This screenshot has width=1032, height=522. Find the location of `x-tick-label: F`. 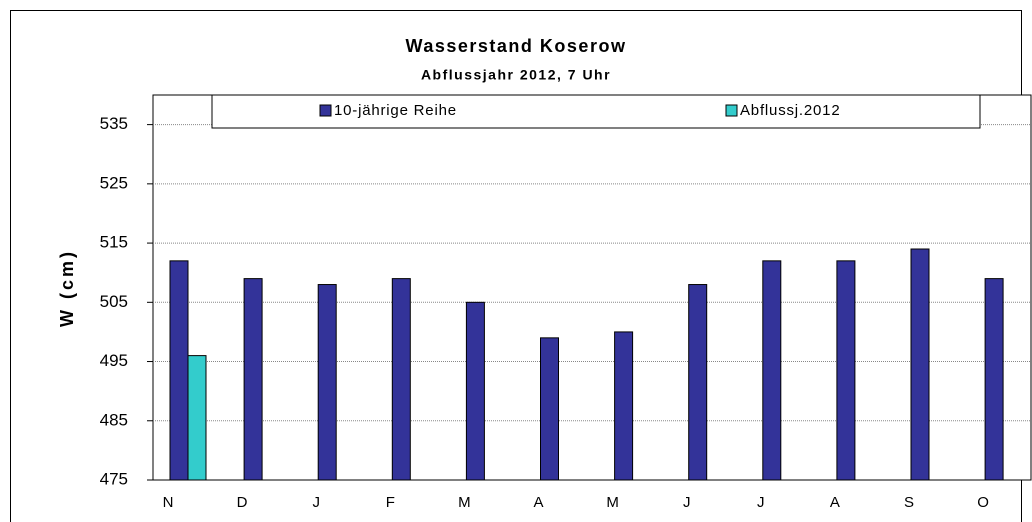

x-tick-label: F is located at coordinates (390, 502).